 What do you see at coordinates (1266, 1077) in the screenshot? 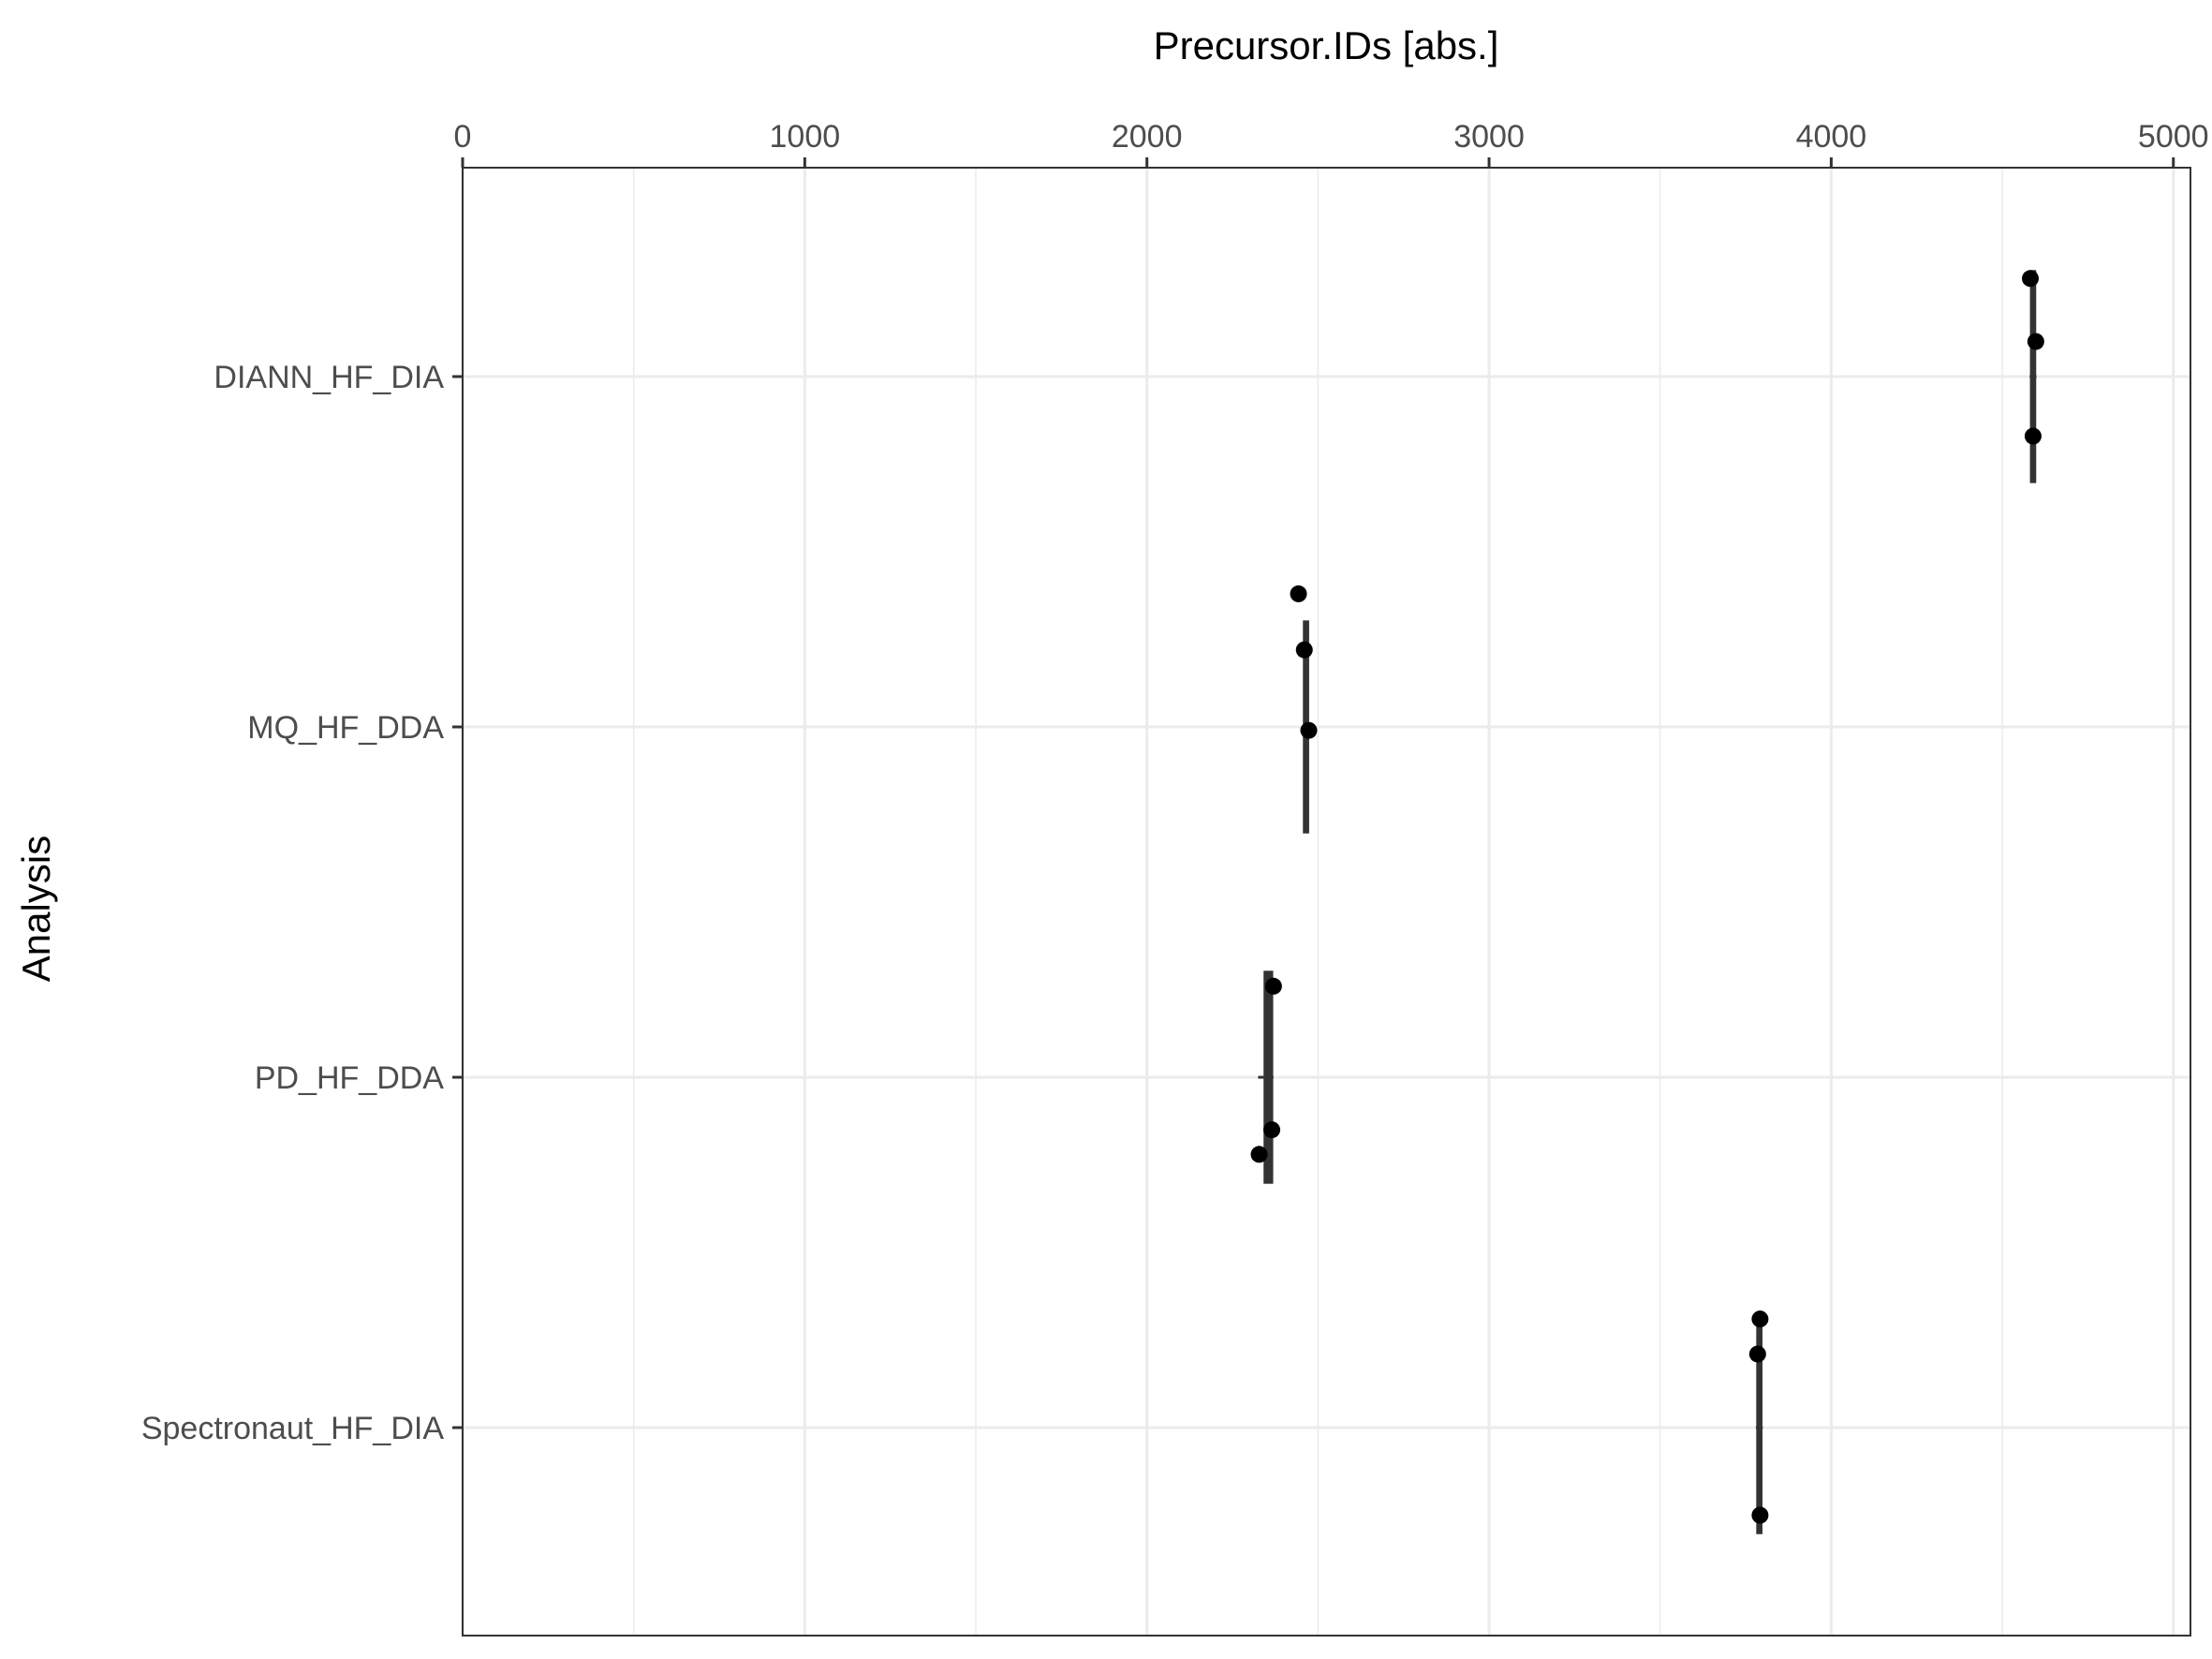
I see `box-PD_HF_DDA` at bounding box center [1266, 1077].